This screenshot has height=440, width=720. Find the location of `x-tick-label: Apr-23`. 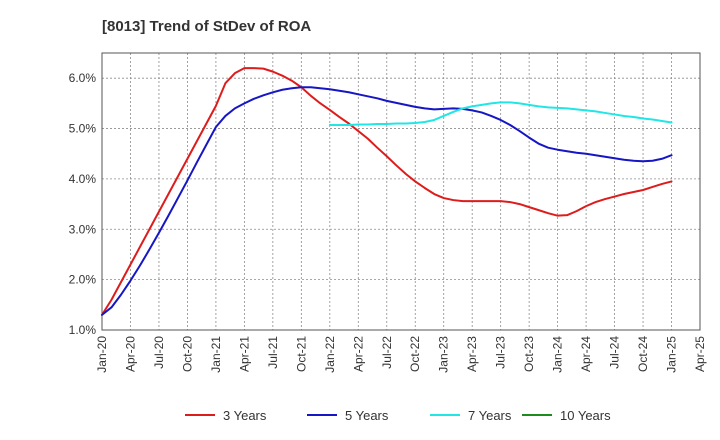

x-tick-label: Apr-23 is located at coordinates (472, 354).